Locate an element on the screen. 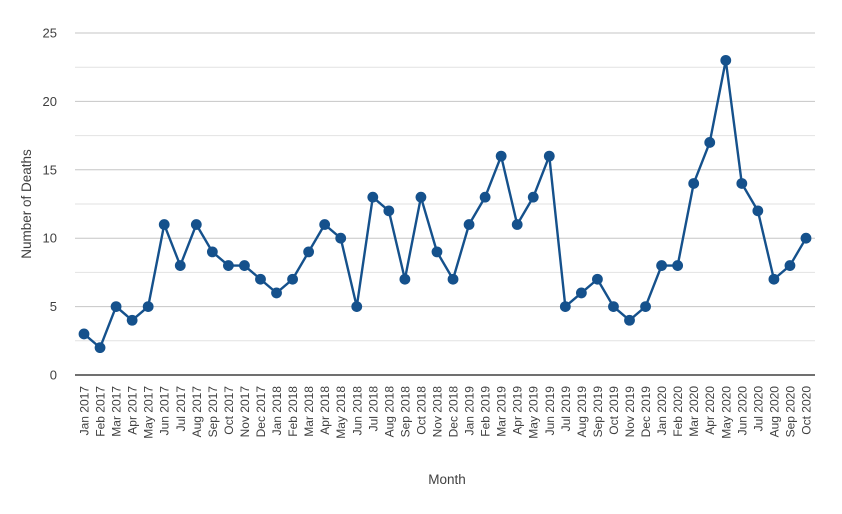  y-tick-label: 15 is located at coordinates (50, 169).